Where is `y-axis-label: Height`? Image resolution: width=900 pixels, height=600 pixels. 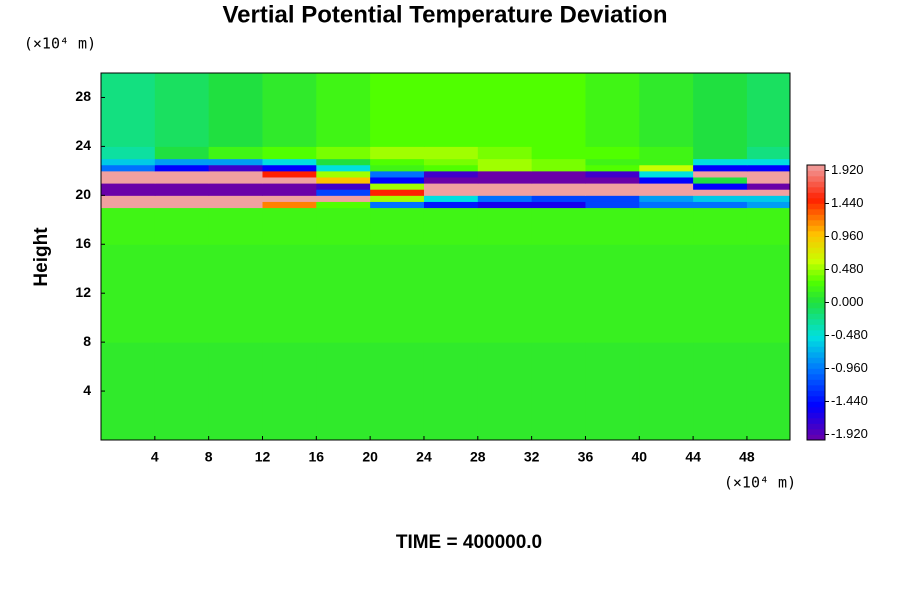
y-axis-label: Height is located at coordinates (41, 257).